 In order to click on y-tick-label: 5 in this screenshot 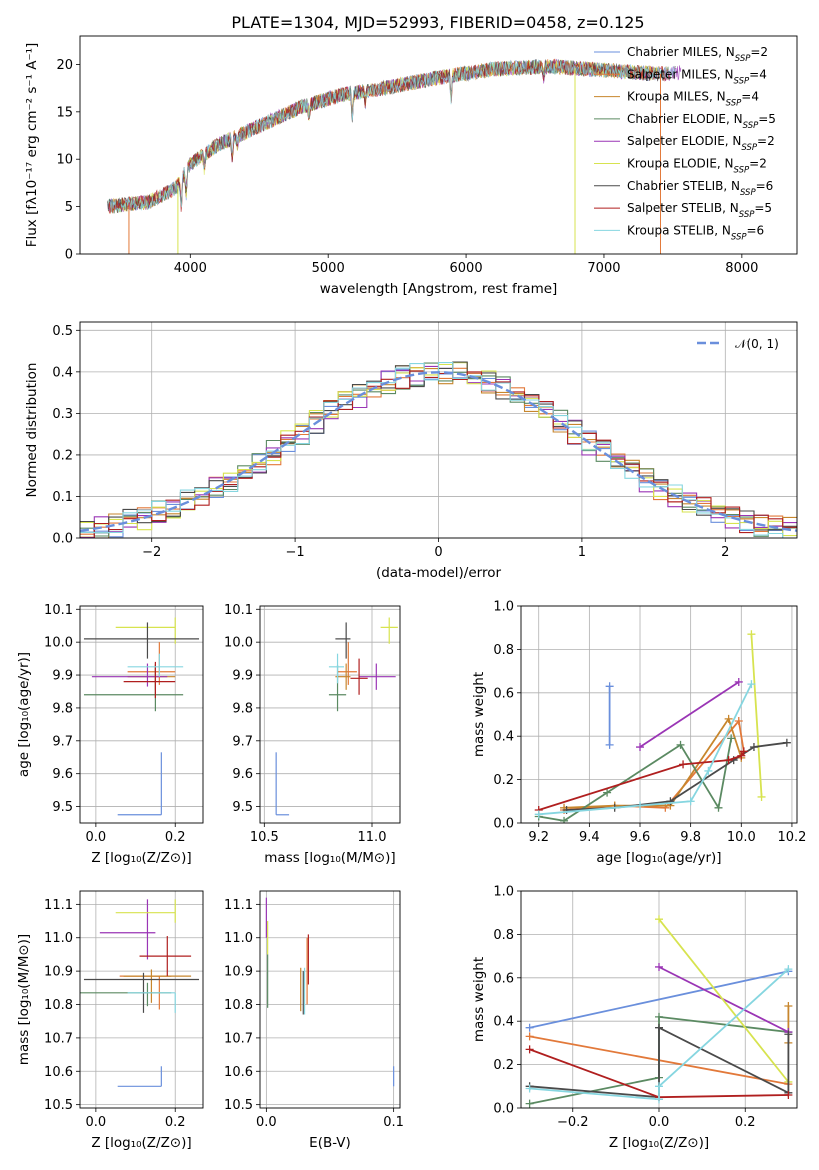, I will do `click(69, 207)`.